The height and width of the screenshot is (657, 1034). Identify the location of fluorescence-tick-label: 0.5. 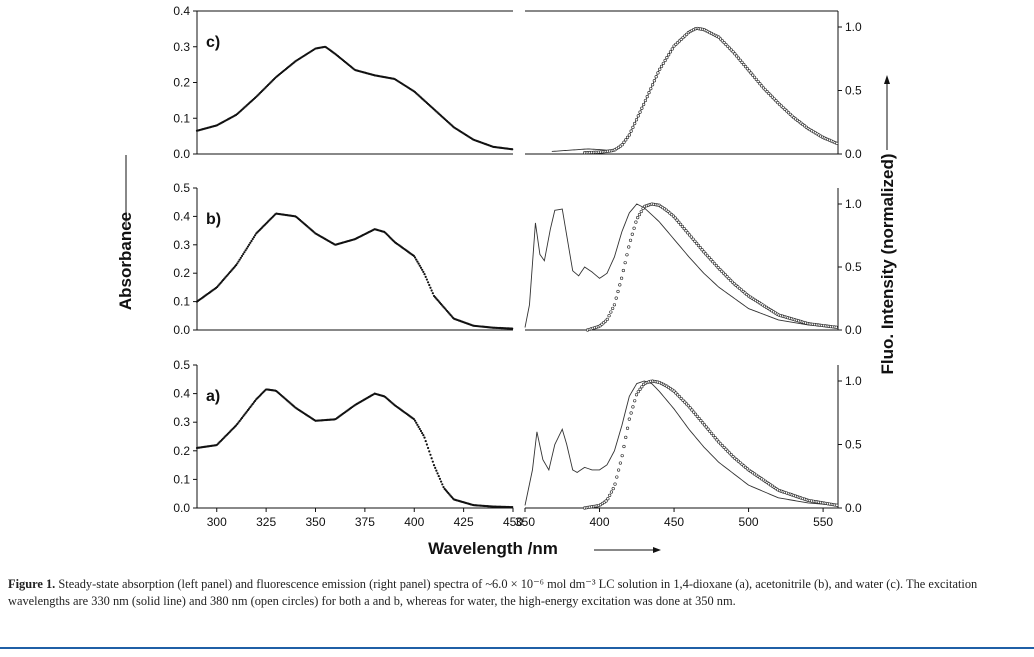
(853, 91).